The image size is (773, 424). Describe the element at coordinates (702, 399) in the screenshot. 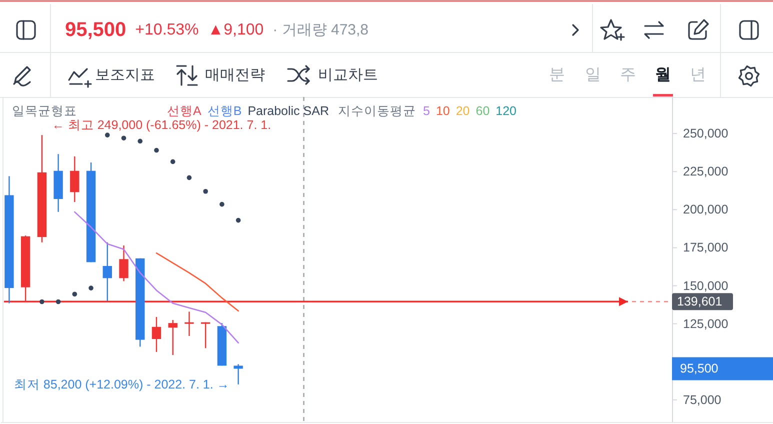

I see `y-tick-label: 75,000` at that location.